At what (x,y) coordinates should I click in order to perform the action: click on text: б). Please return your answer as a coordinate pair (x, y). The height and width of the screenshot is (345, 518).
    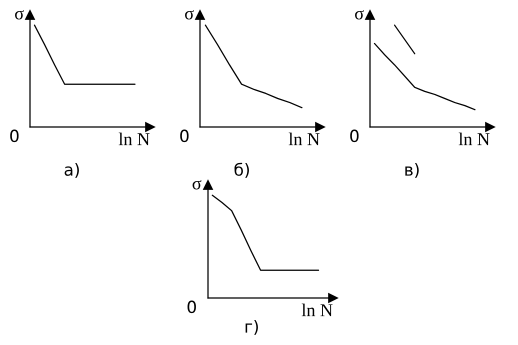
    Looking at the image, I should click on (241, 170).